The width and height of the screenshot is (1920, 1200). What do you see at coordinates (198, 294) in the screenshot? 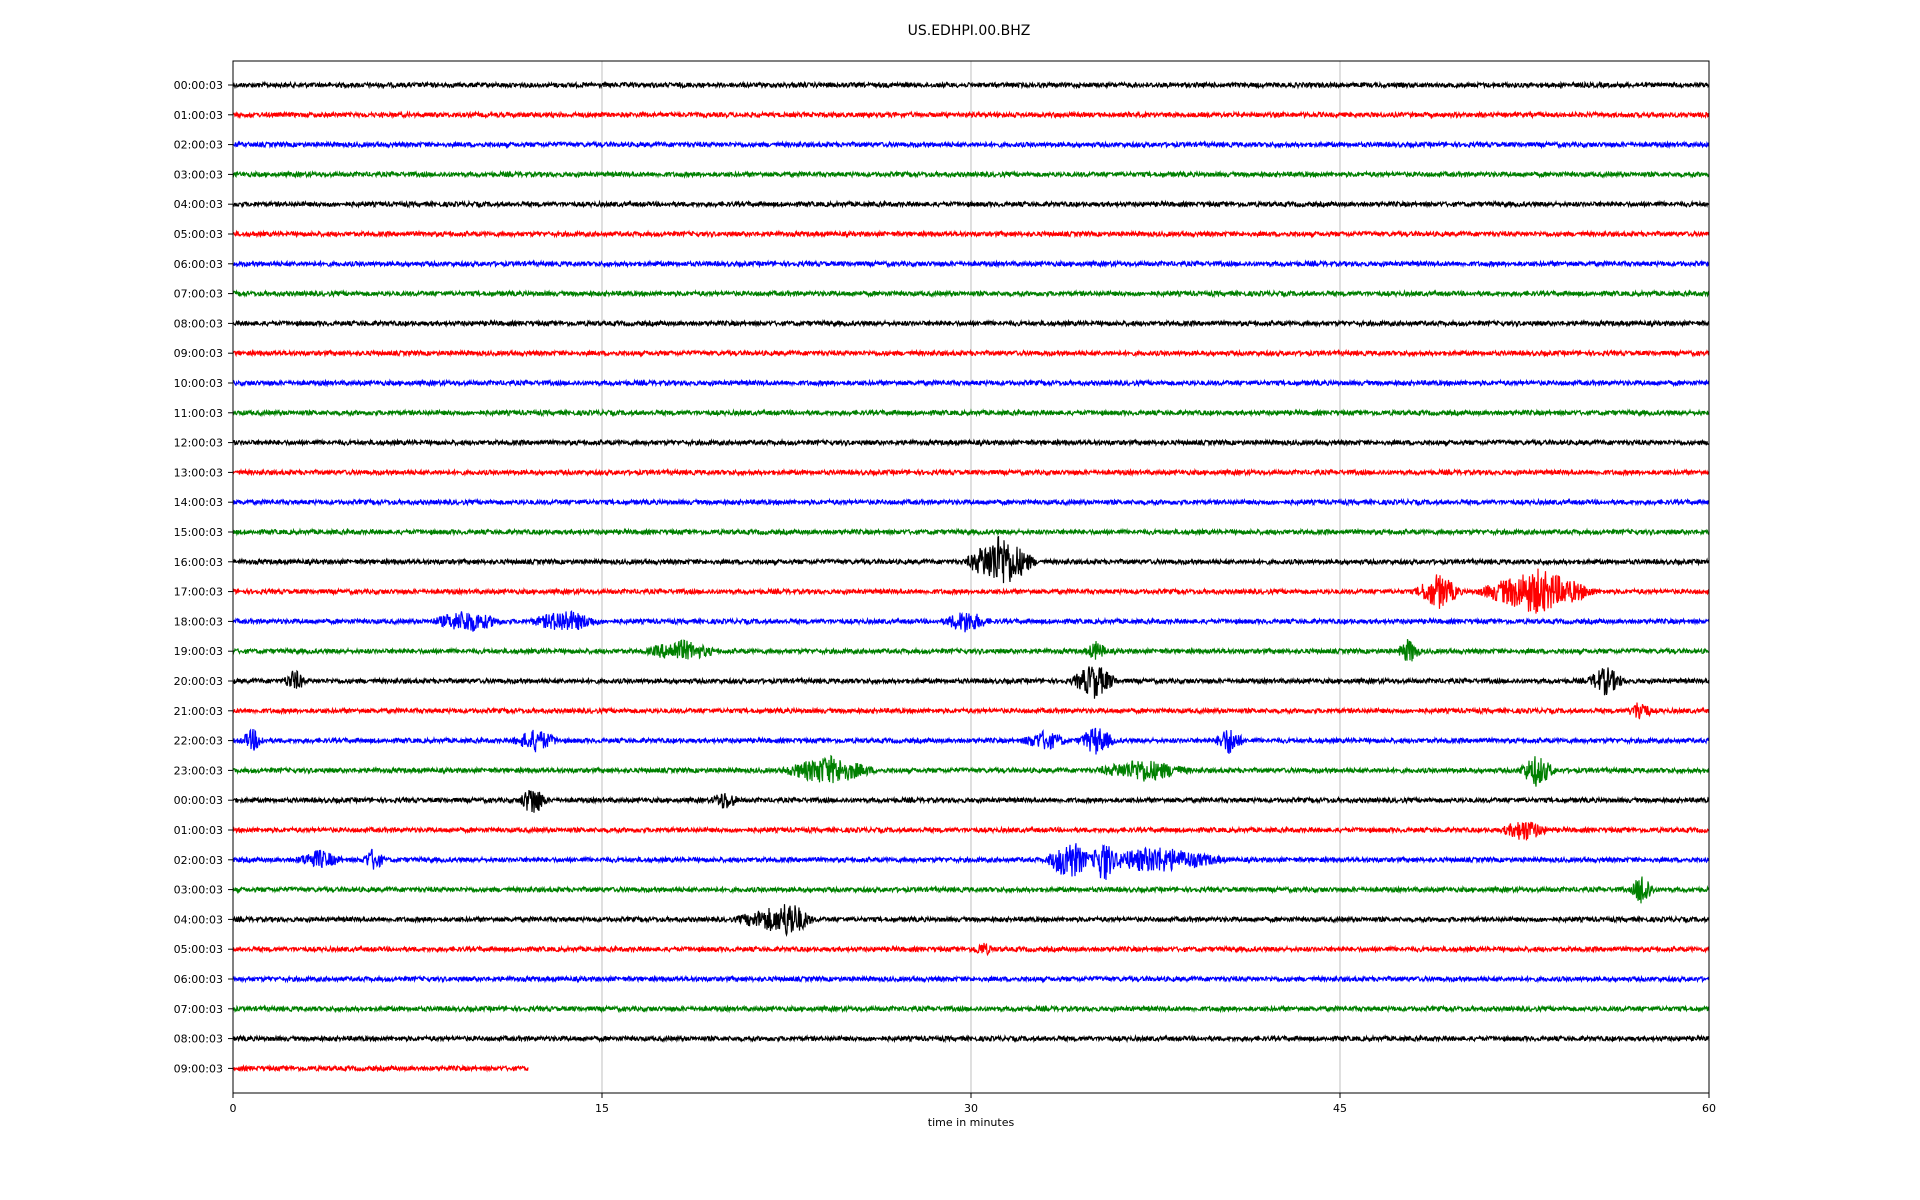
I see `row-label-7: 07:00:03` at bounding box center [198, 294].